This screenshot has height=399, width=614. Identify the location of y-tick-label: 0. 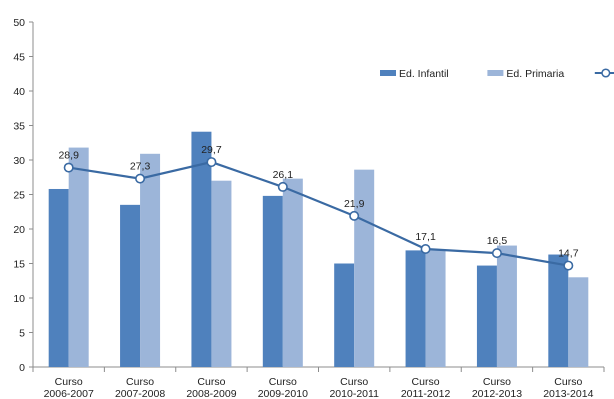
(22, 368).